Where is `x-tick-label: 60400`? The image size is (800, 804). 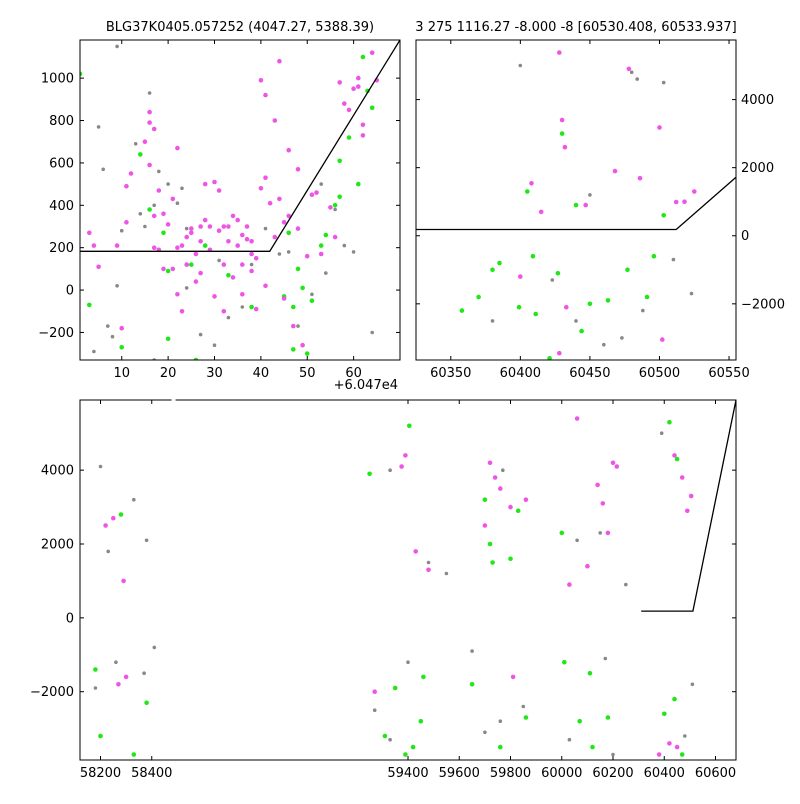 x-tick-label: 60400 is located at coordinates (520, 373).